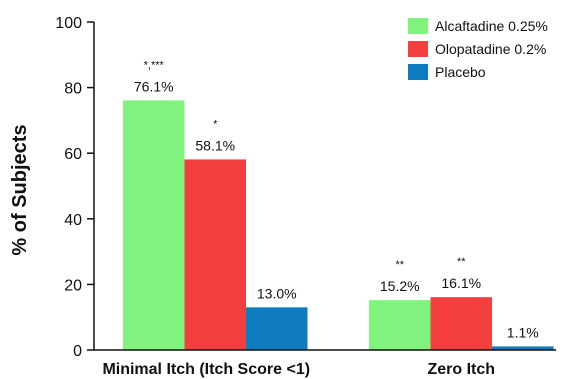 The image size is (581, 379). What do you see at coordinates (461, 283) in the screenshot?
I see `data-label: 16.1%` at bounding box center [461, 283].